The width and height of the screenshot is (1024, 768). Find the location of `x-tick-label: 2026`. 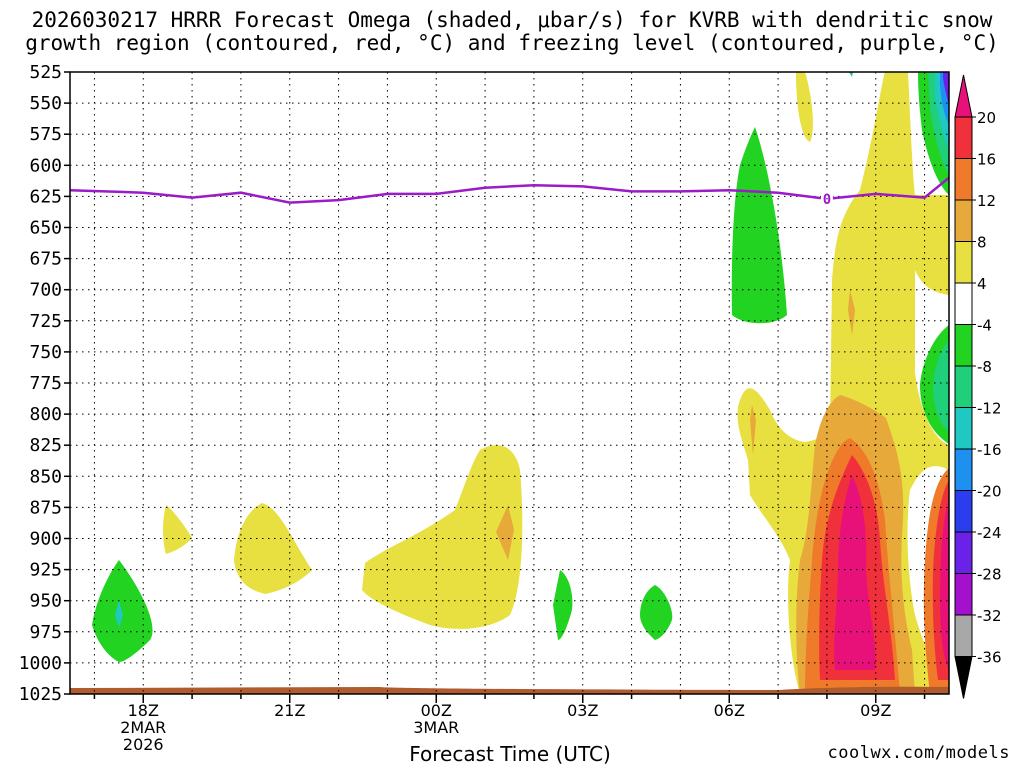

x-tick-label: 2026 is located at coordinates (143, 744).